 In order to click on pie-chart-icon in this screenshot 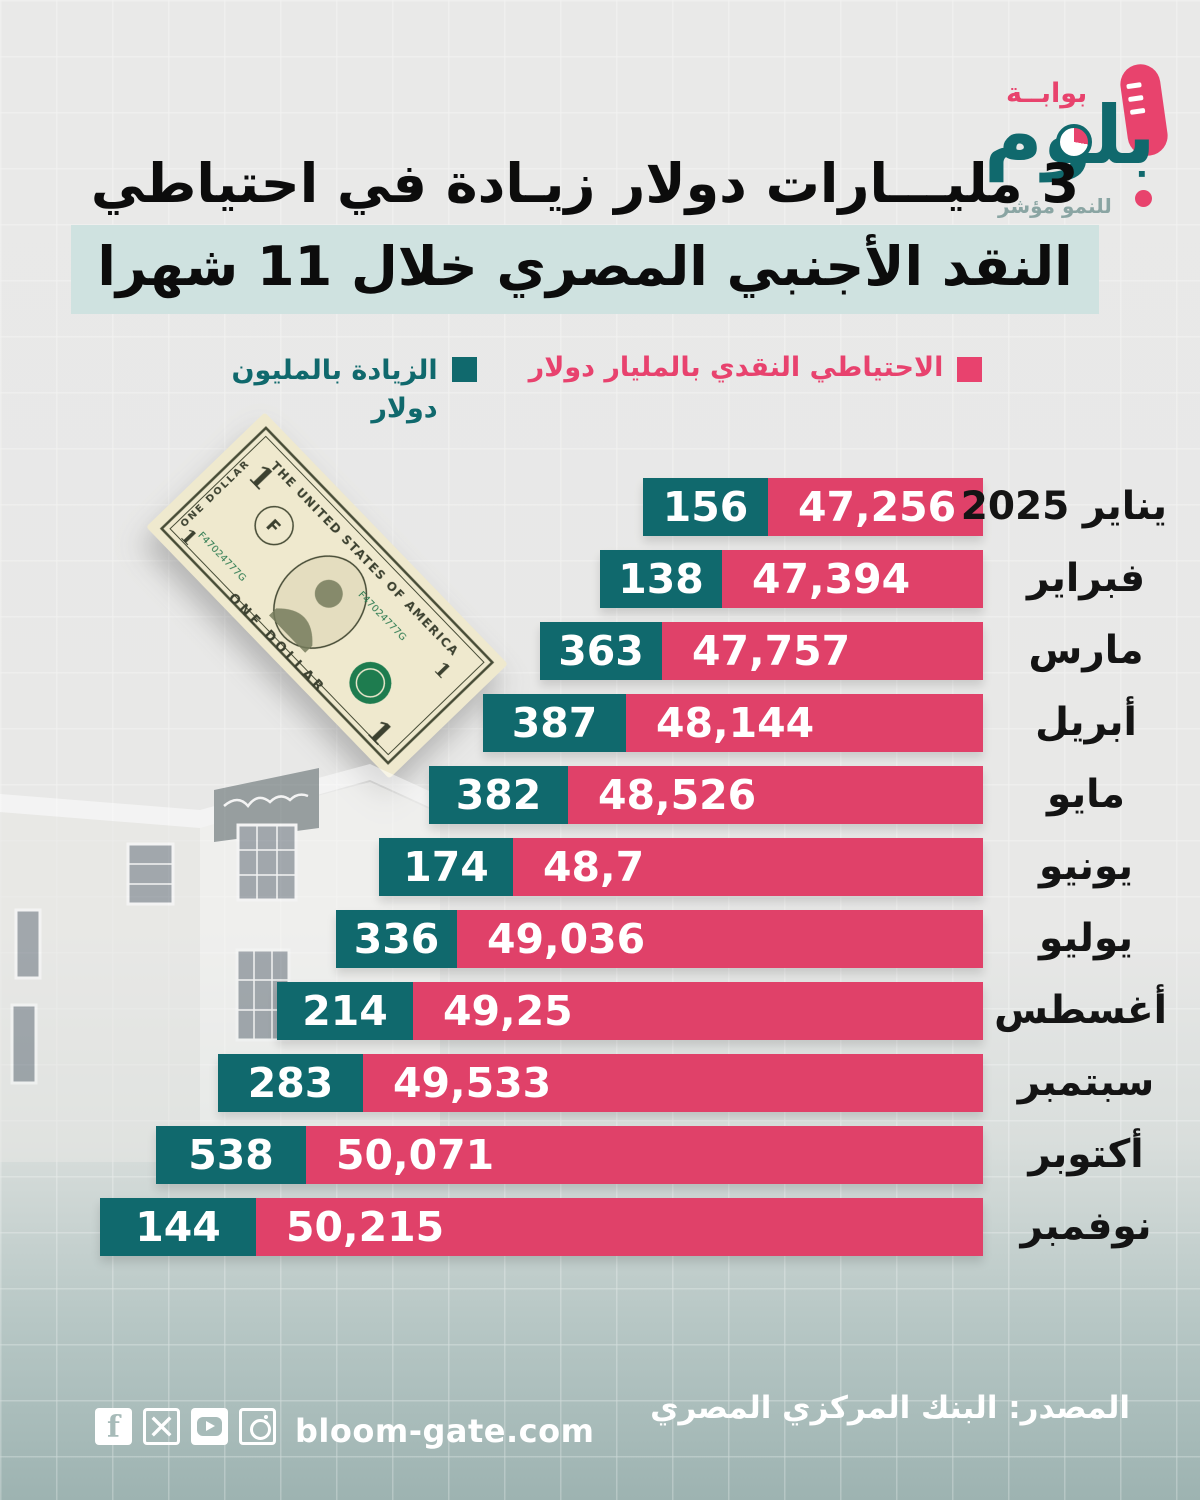, I will do `click(1074, 142)`.